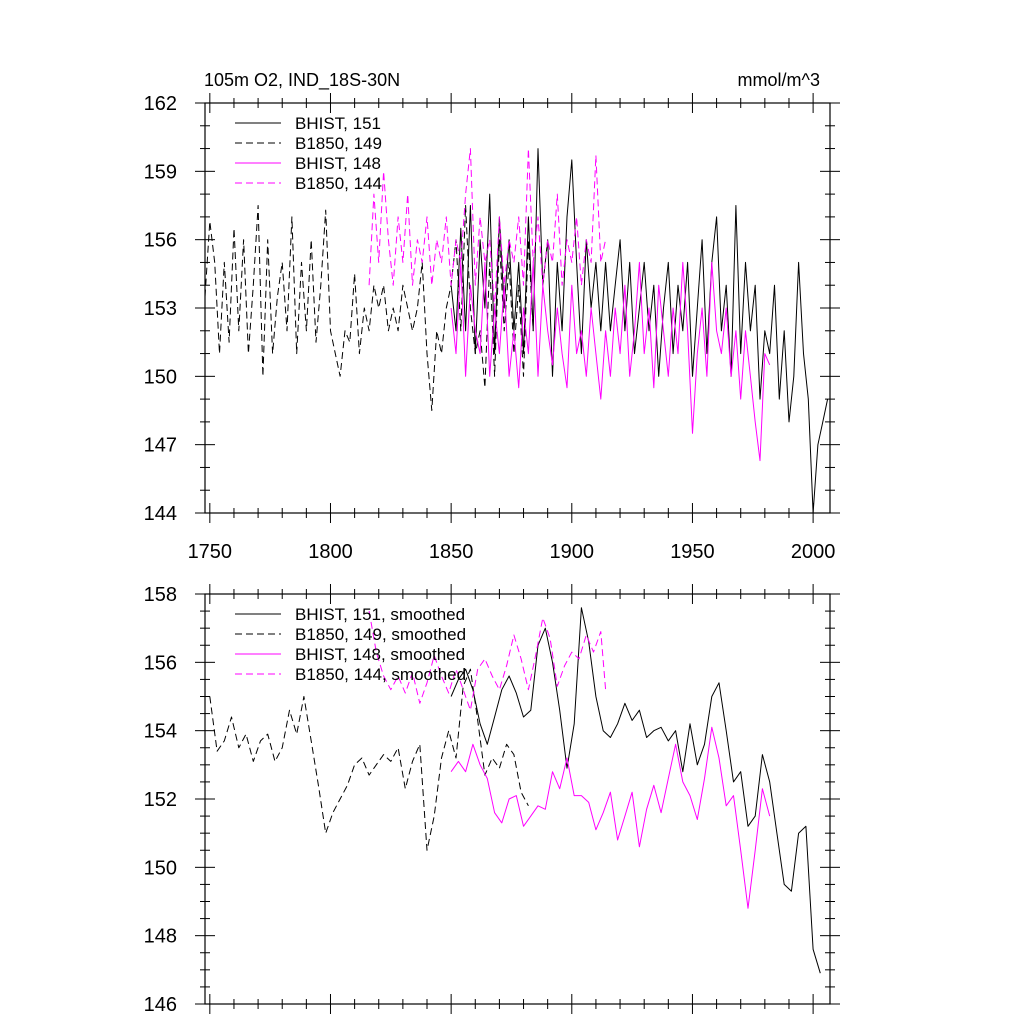 This screenshot has width=1024, height=1024. Describe the element at coordinates (380, 674) in the screenshot. I see `legend-label: B1850, 144, smoothed` at that location.